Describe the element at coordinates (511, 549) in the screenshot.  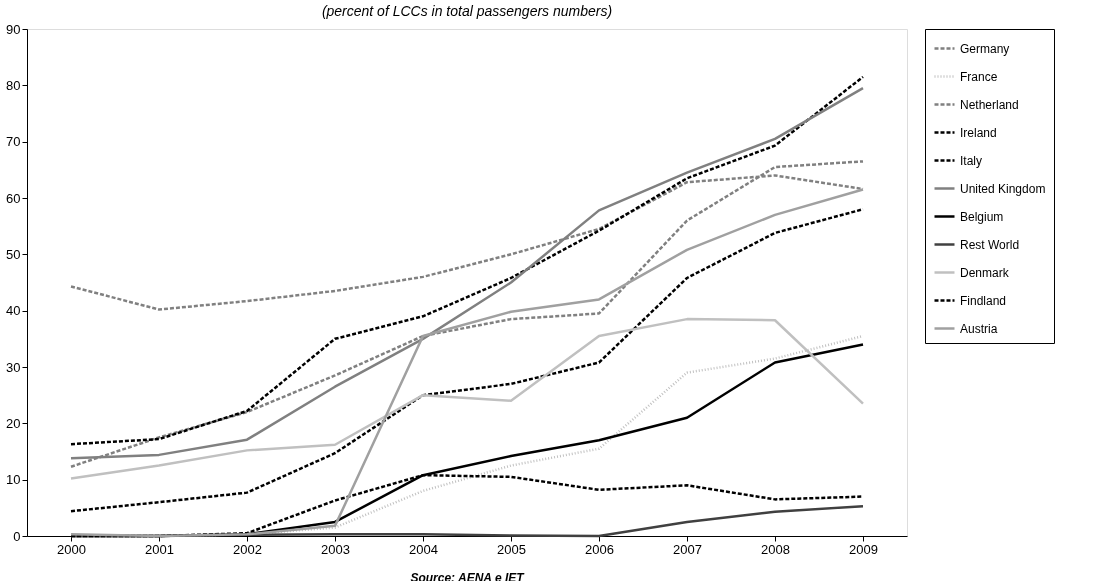
I see `x-tick-label: 2005` at that location.